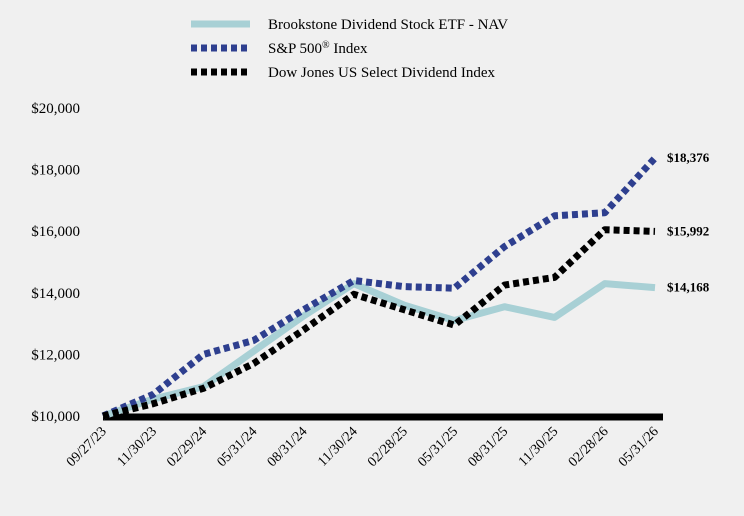  I want to click on y-tick-label: $14,000, so click(55, 294).